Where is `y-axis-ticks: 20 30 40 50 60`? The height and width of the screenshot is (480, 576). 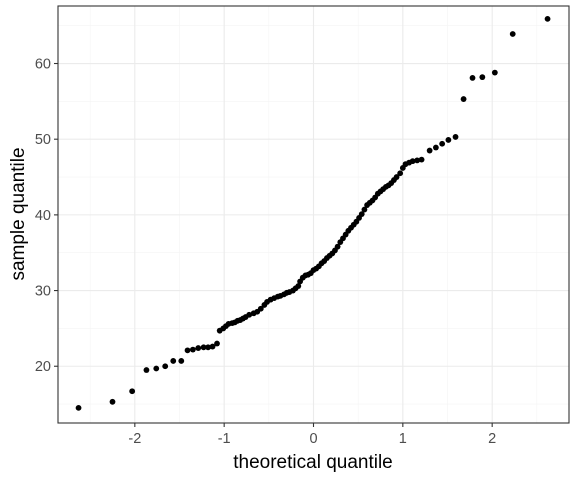
y-axis-ticks: 20 30 40 50 60 is located at coordinates (46, 216).